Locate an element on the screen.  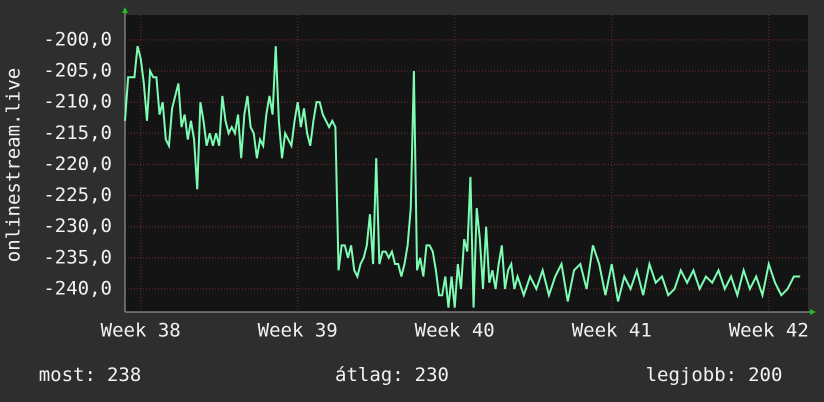
y-axis-label: onlinestream.live is located at coordinates (14, 165).